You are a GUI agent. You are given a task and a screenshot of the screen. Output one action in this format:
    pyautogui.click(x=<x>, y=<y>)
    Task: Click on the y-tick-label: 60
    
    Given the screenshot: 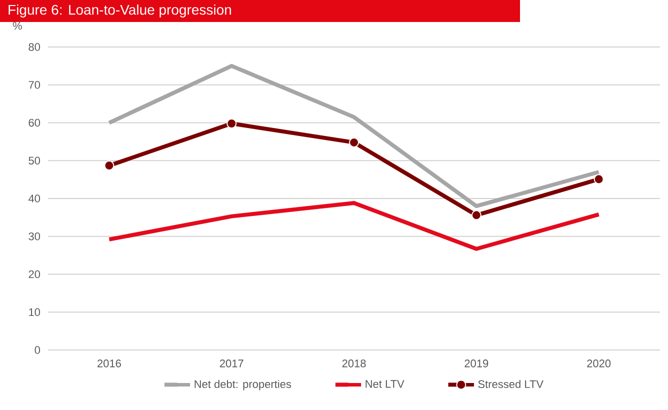 What is the action you would take?
    pyautogui.click(x=34, y=122)
    